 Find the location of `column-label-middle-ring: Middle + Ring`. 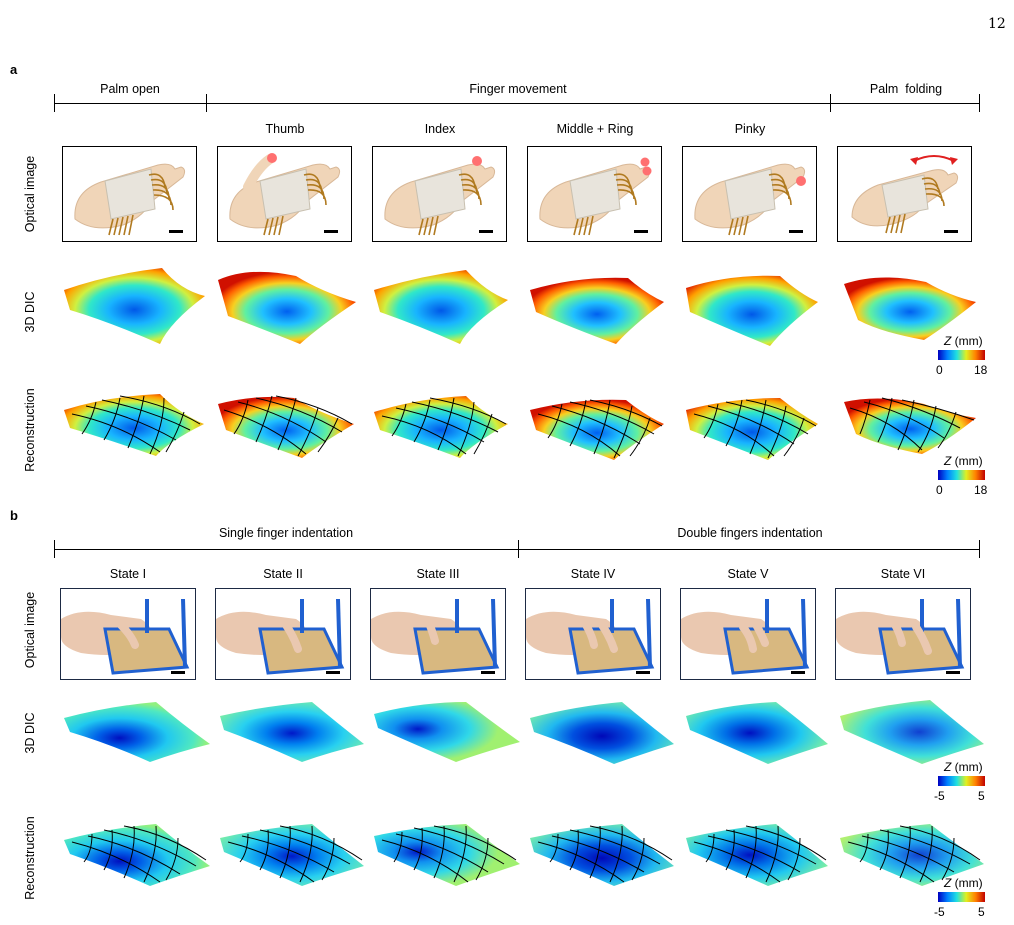

column-label-middle-ring: Middle + Ring is located at coordinates (595, 129).